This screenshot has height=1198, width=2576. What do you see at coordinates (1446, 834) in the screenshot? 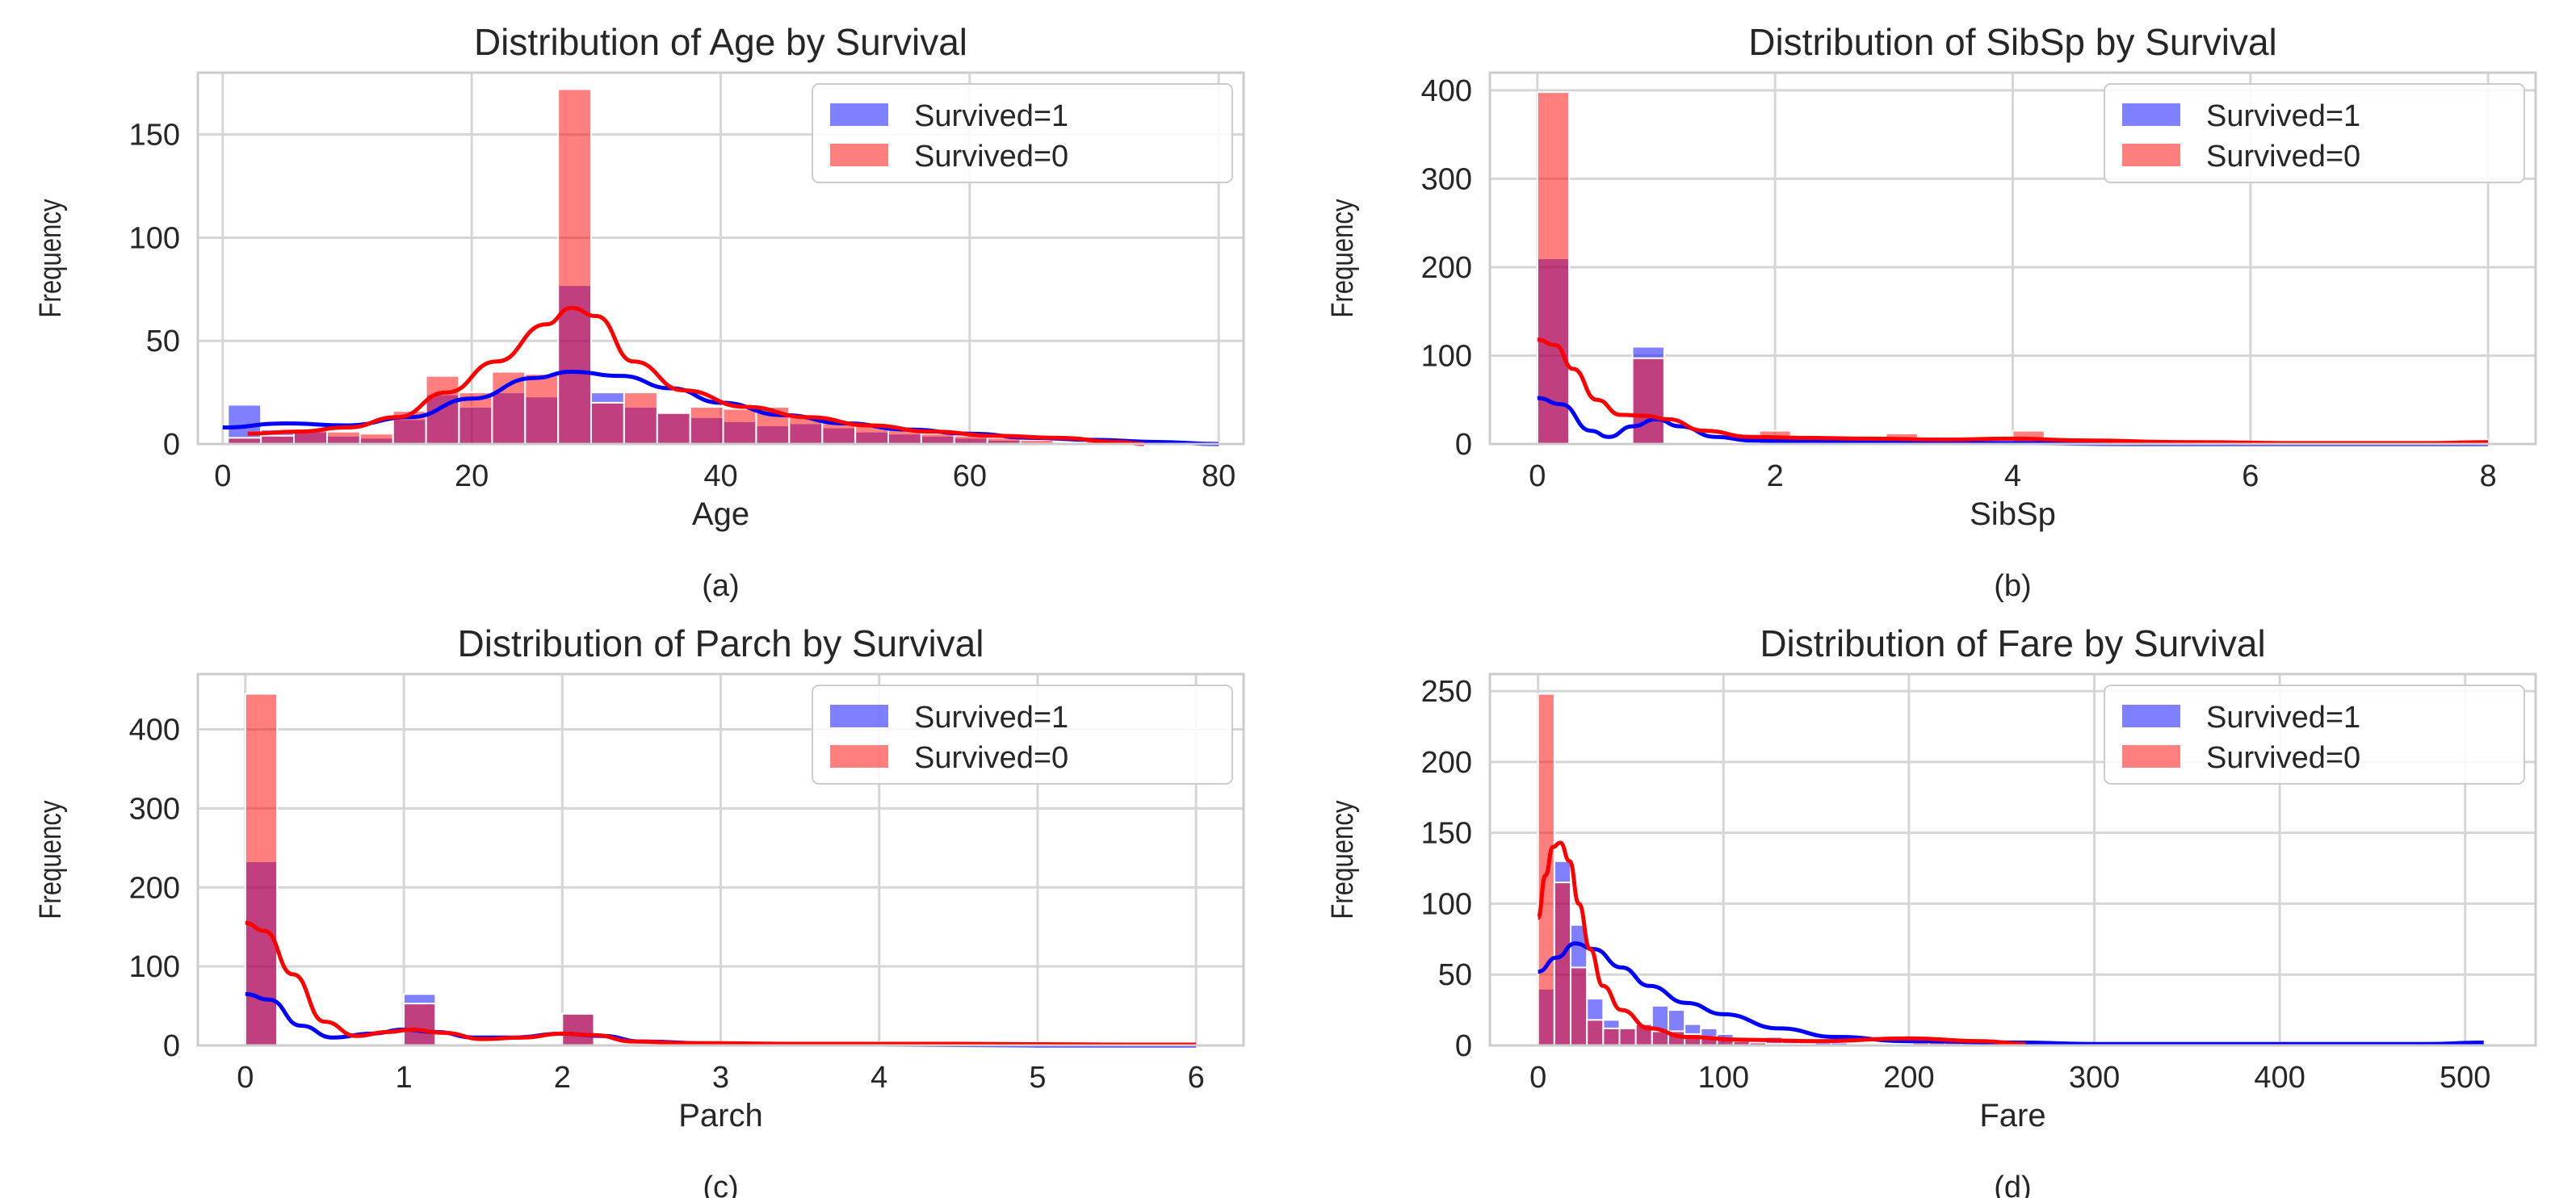
I see `fare-y-tick-label: 150` at bounding box center [1446, 834].